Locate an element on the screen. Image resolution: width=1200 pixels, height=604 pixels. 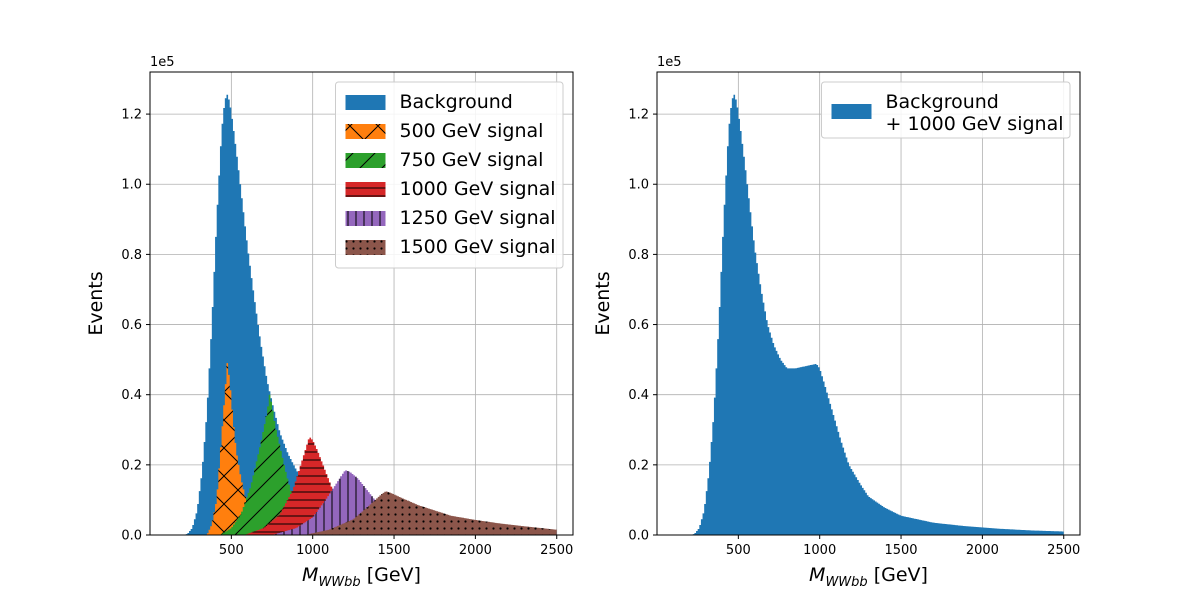
legend-entry: Background is located at coordinates (429, 102).